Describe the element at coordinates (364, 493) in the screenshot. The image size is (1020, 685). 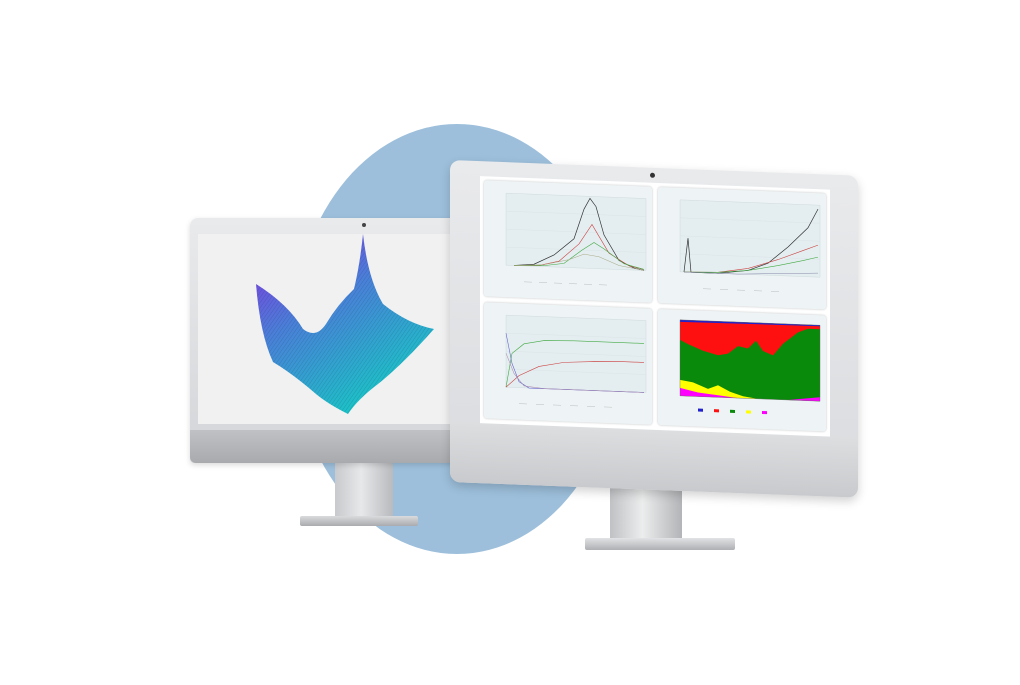
I see `left-monitor-stand` at that location.